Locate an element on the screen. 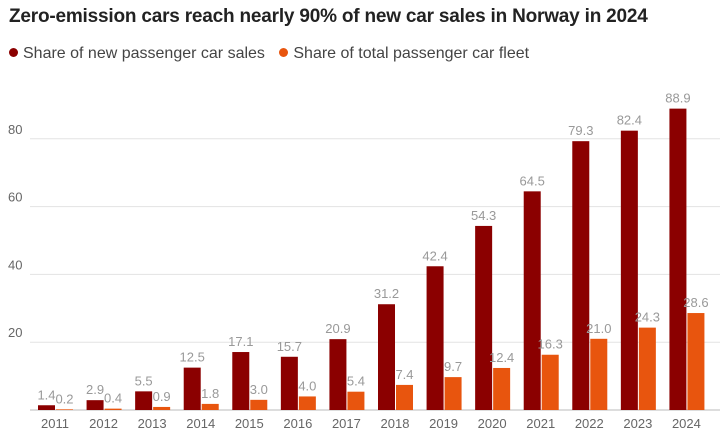 This screenshot has height=439, width=725. data-label-fleet-2013: 0.9 is located at coordinates (162, 396).